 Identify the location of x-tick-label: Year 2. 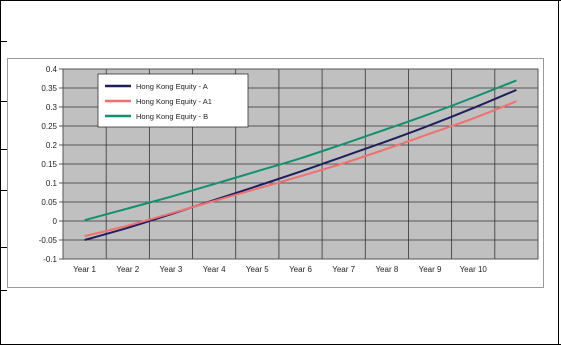
(127, 269).